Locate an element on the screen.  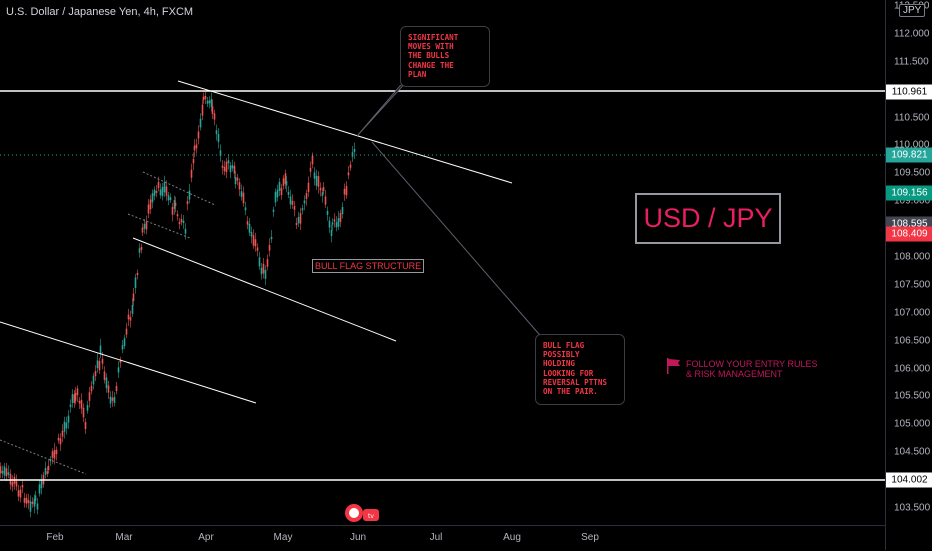
time-tick-label: Sep is located at coordinates (590, 537).